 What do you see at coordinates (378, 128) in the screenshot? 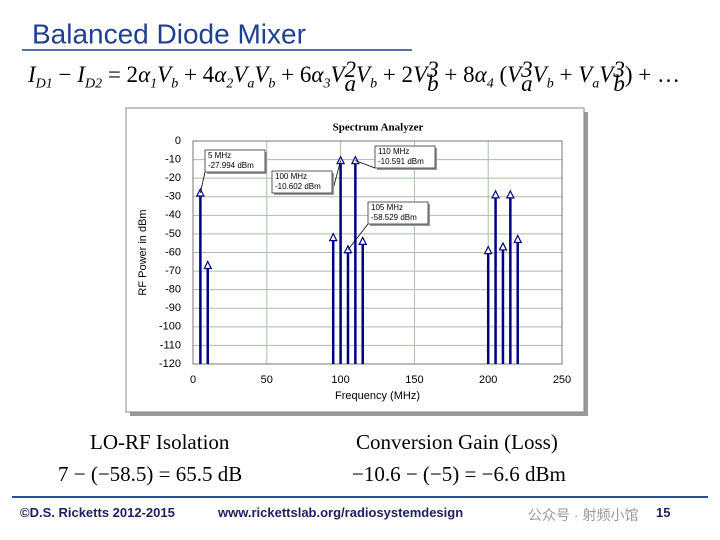
I see `chart-title: Spectrum Analyzer` at bounding box center [378, 128].